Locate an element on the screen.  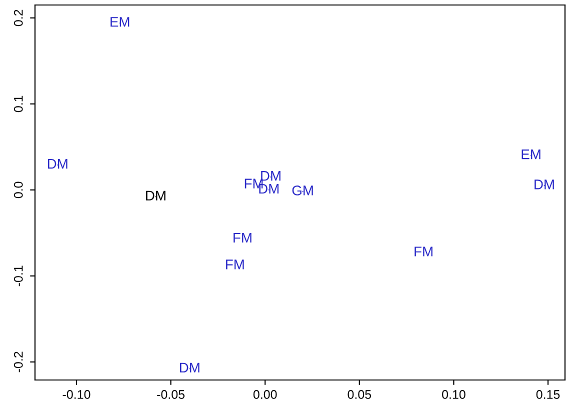
y-tick-label: 0.2 is located at coordinates (18, 18).